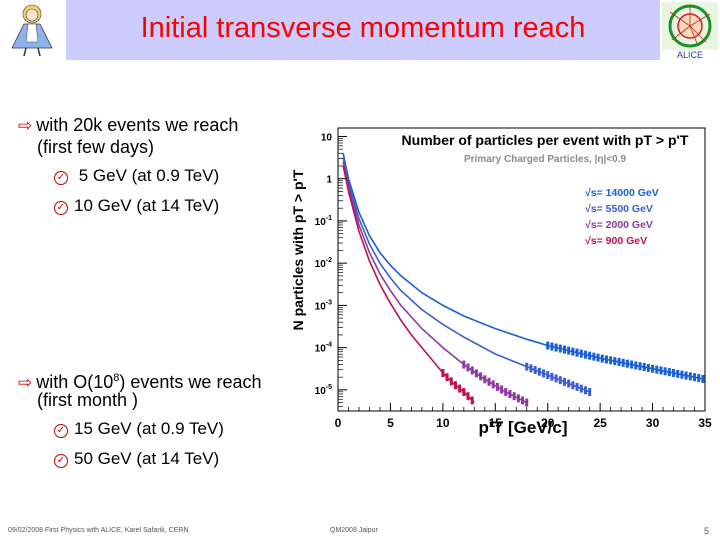 The height and width of the screenshot is (540, 720). I want to click on bullet-1-line-1: with 20k events we reach, so click(137, 125).